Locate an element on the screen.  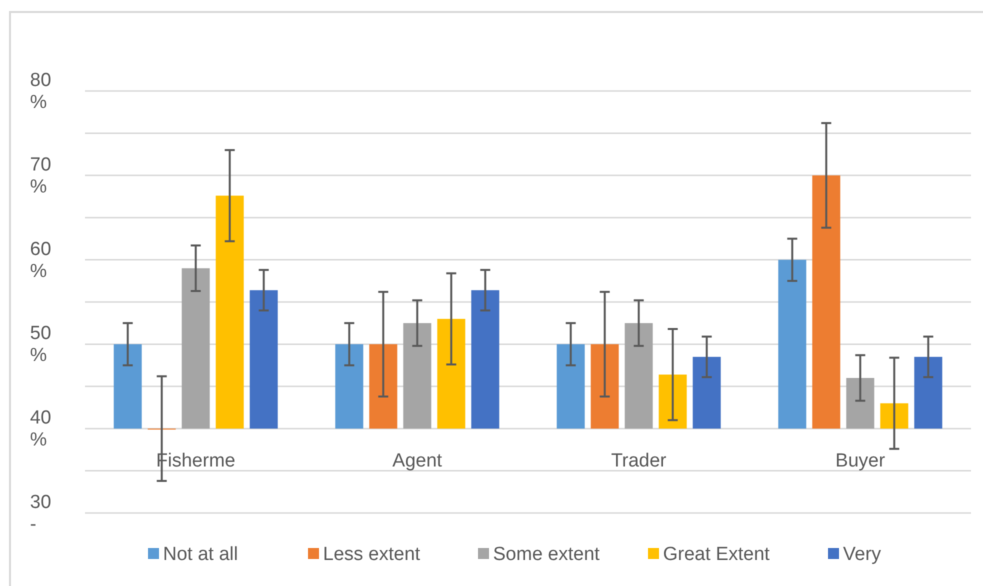
legend-label: Less extent is located at coordinates (372, 554).